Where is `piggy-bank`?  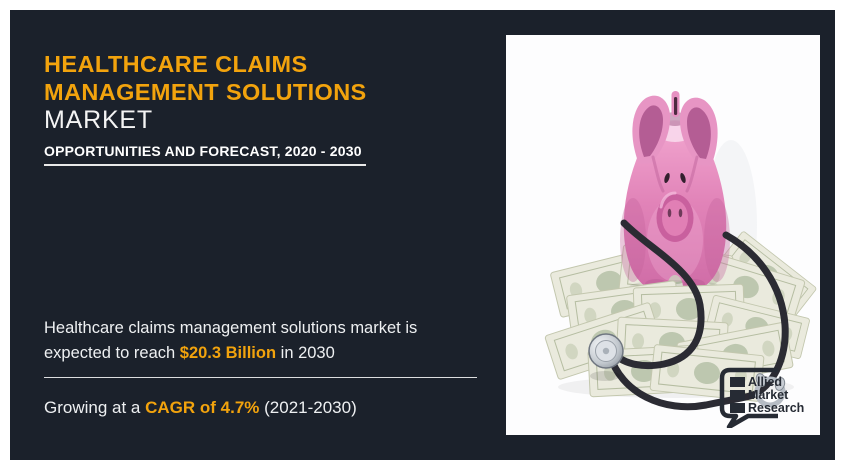 piggy-bank is located at coordinates (675, 190).